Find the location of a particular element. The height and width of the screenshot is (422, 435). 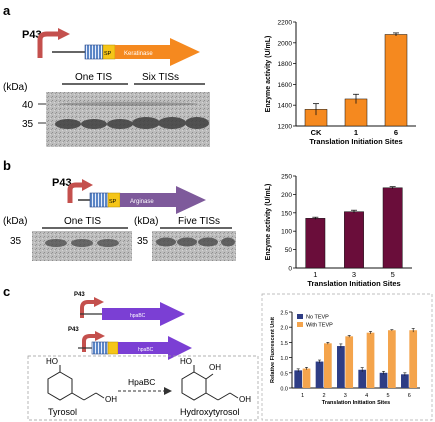

y-tick-label: 1.0 is located at coordinates (284, 359).